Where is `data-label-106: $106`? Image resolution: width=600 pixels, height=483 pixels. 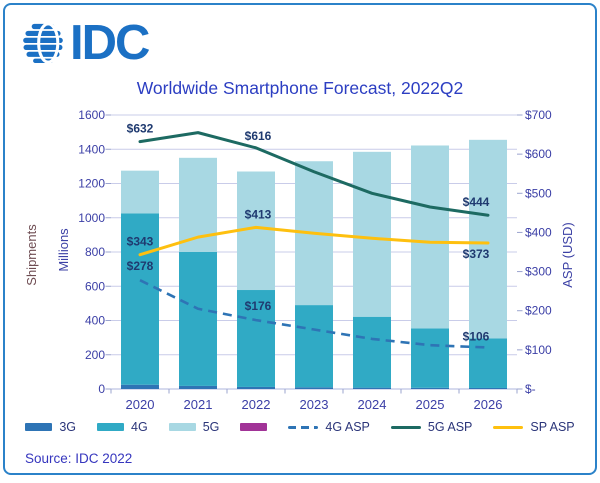
data-label-106: $106 is located at coordinates (476, 337).